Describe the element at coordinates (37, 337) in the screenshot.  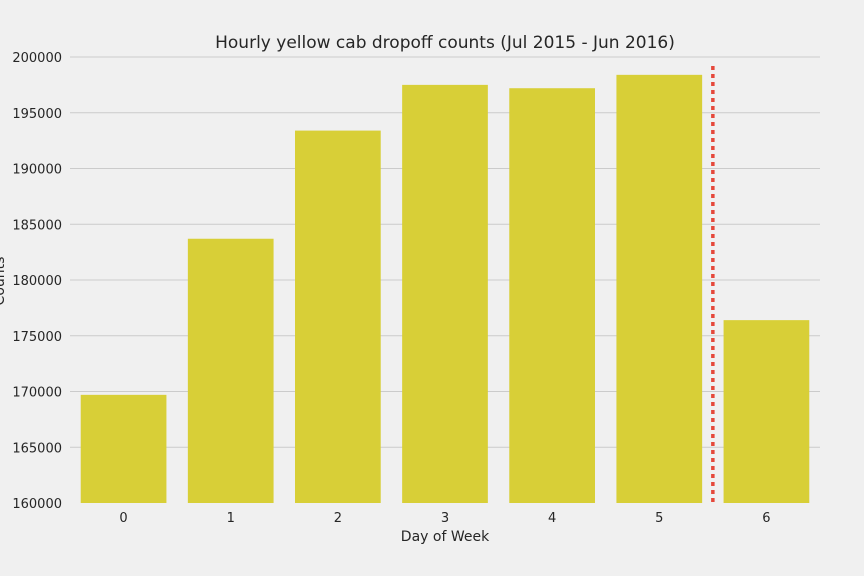
I see `y-tick-label: 175000` at that location.